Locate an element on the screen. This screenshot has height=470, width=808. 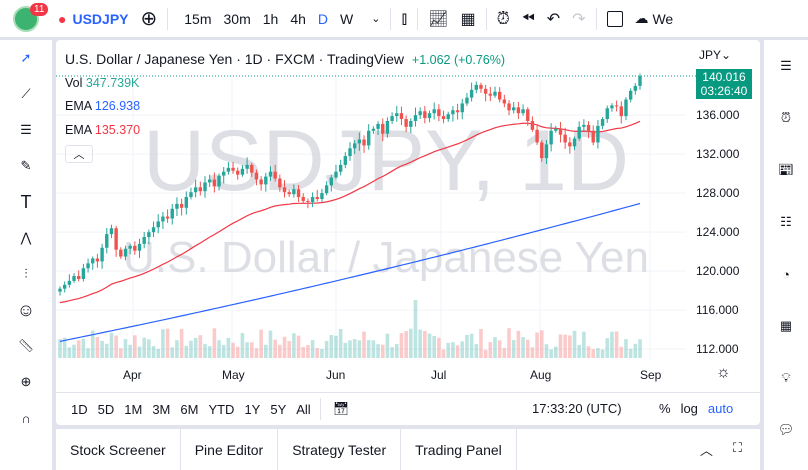
scale-%: % is located at coordinates (665, 408).